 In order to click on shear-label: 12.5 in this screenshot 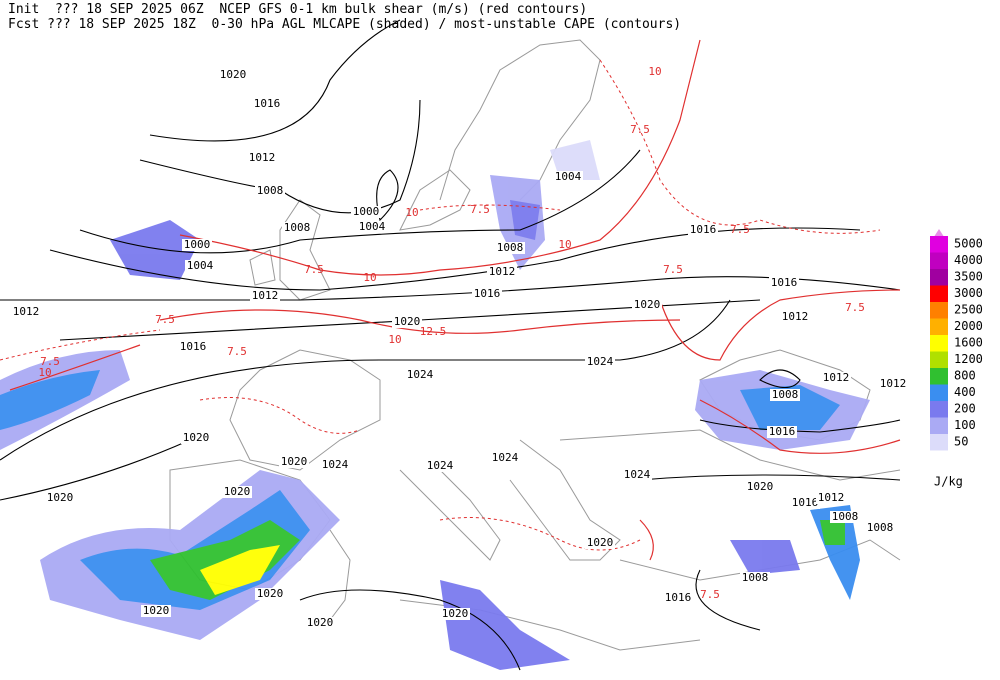, I will do `click(433, 331)`.